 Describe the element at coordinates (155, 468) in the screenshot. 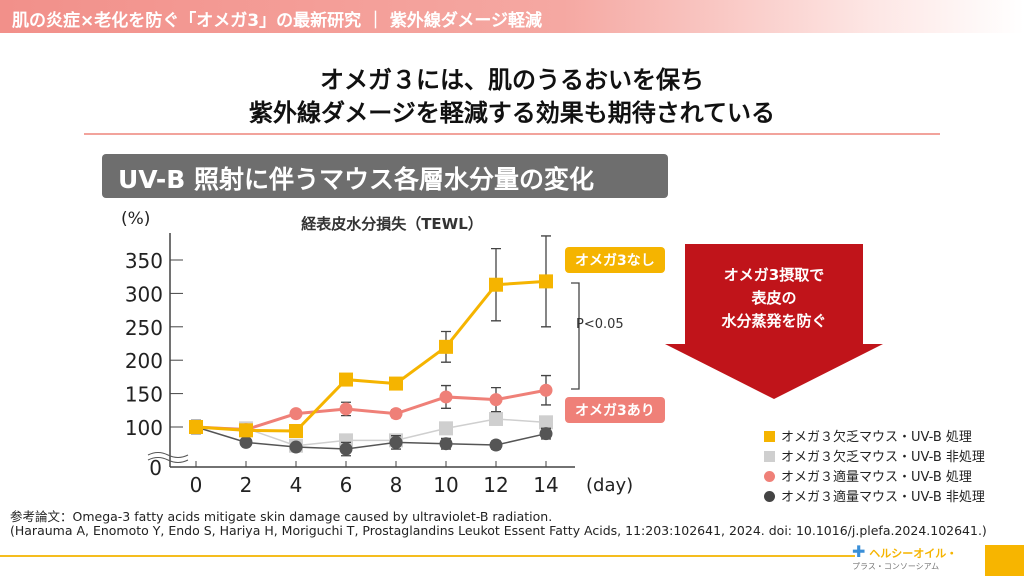

I see `y-tick-label: 0` at that location.